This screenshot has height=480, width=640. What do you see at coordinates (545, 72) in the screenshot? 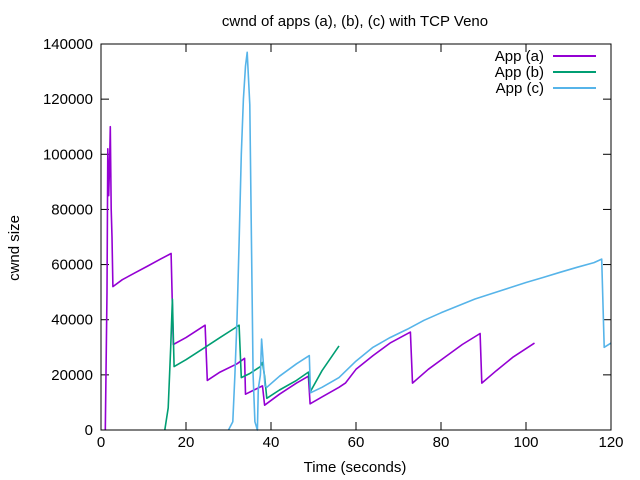
I see `legend: App (a)App (b)App (c)` at bounding box center [545, 72].